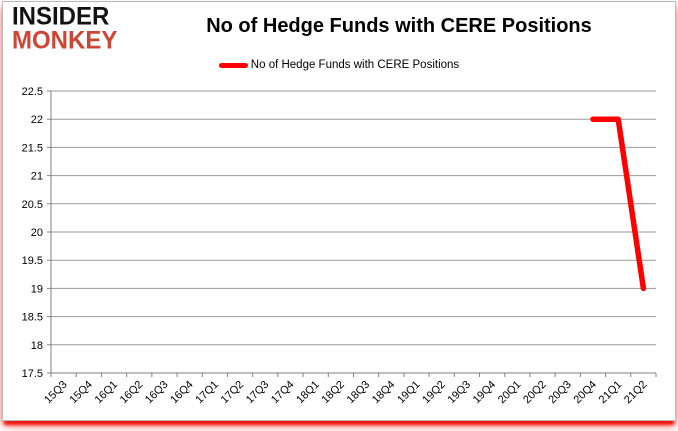  What do you see at coordinates (32, 92) in the screenshot?
I see `y-axis-tick-label: 22.5` at bounding box center [32, 92].